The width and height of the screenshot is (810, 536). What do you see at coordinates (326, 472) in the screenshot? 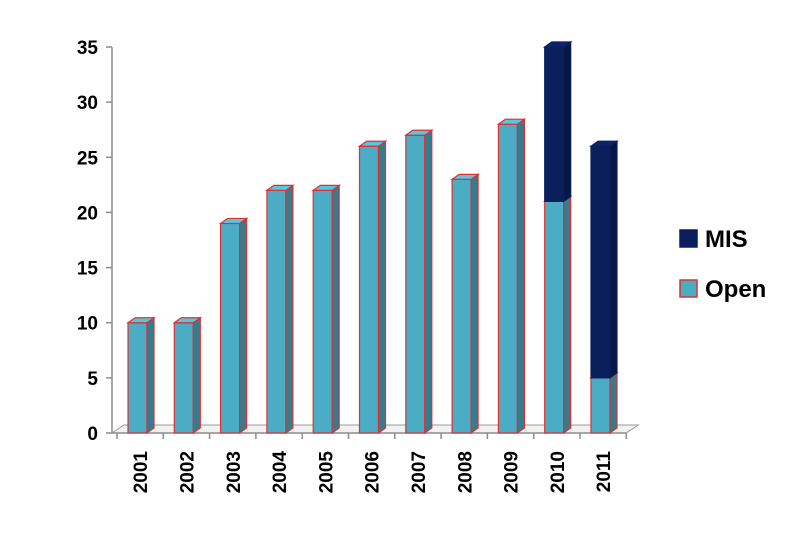
I see `x-category-label: 2005` at bounding box center [326, 472].